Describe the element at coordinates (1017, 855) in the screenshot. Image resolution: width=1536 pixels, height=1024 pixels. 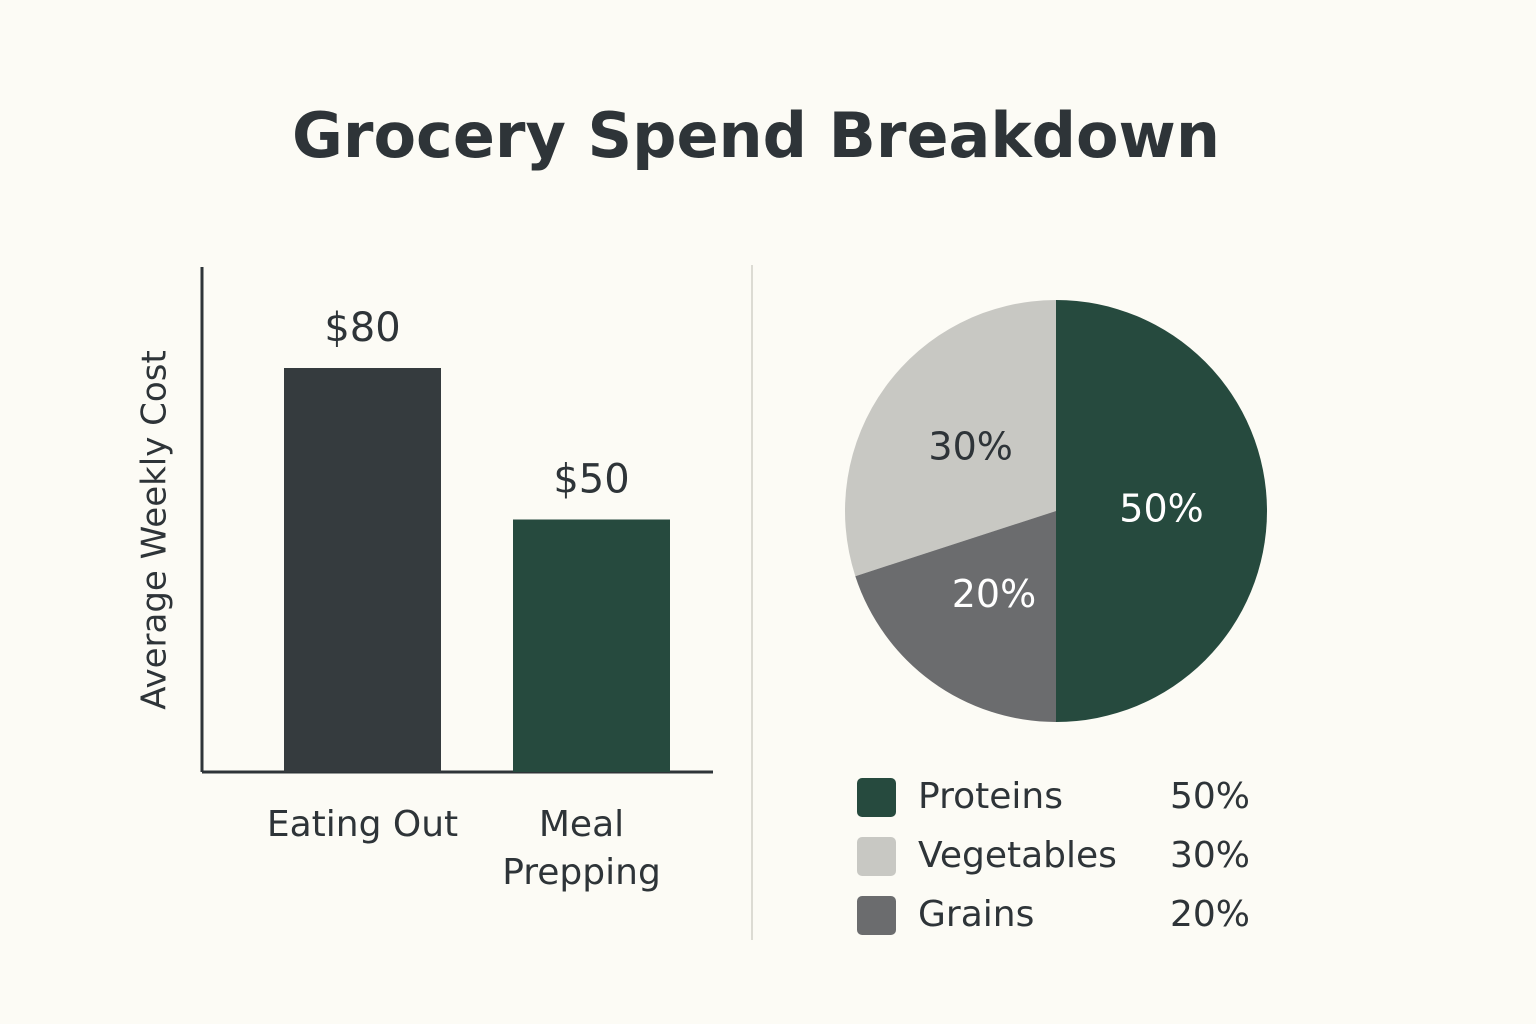
I see `legend-label: Vegetables` at that location.